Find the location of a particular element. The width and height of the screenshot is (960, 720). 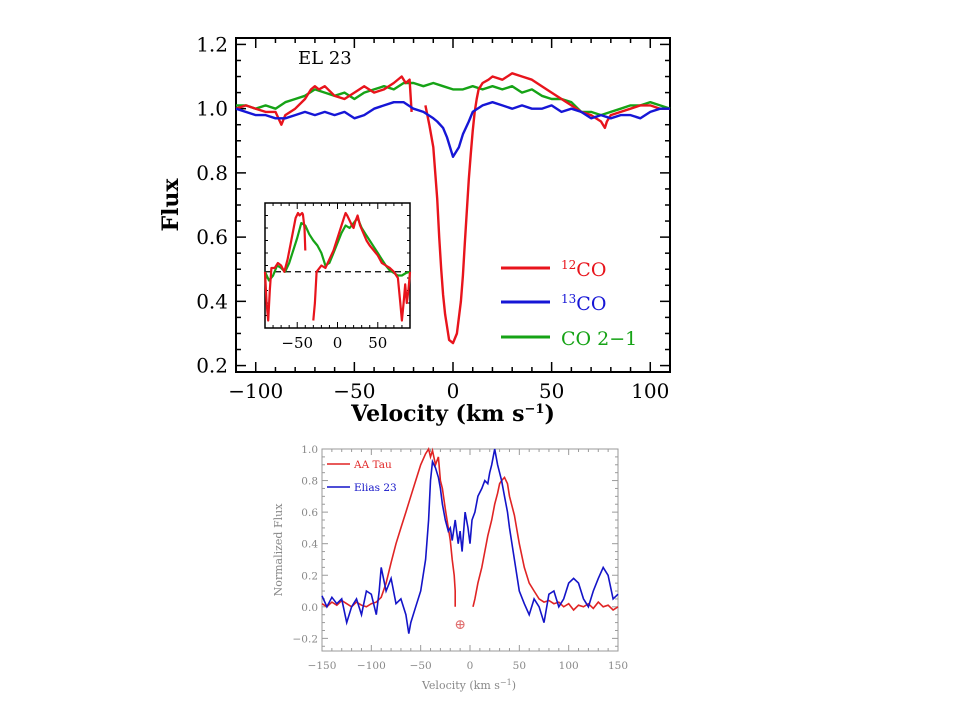

series-aa-tau-line is located at coordinates (470, 529).